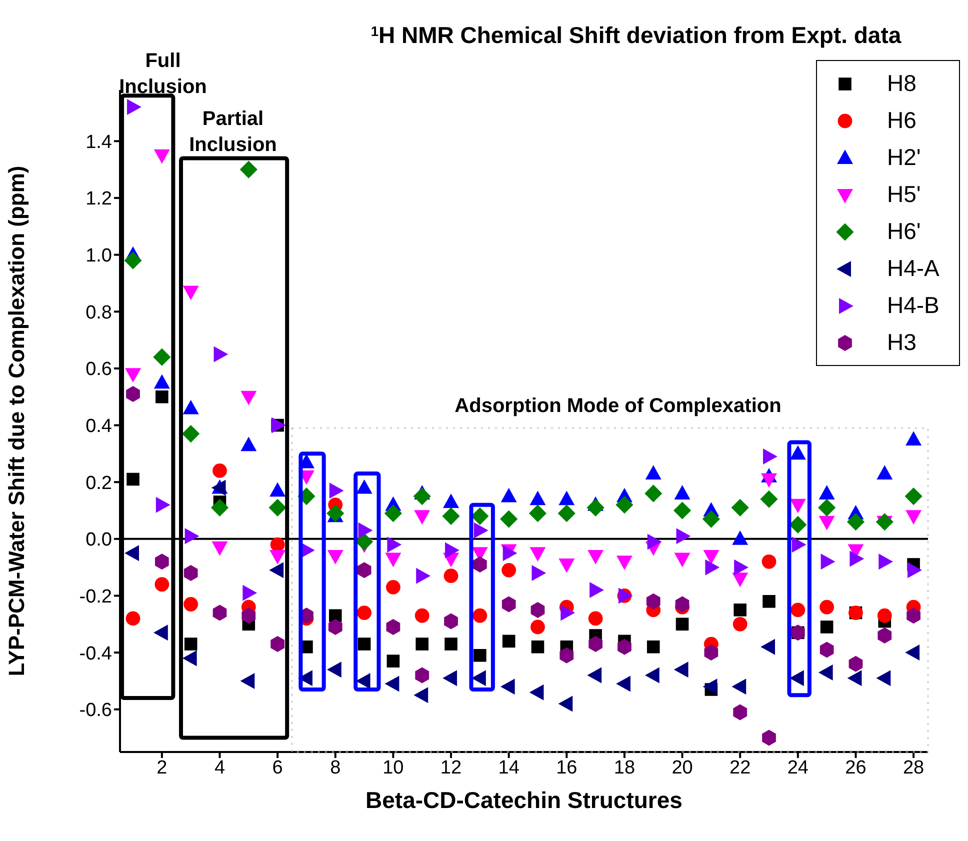  Describe the element at coordinates (277, 767) in the screenshot. I see `x-tick-label: 6` at that location.